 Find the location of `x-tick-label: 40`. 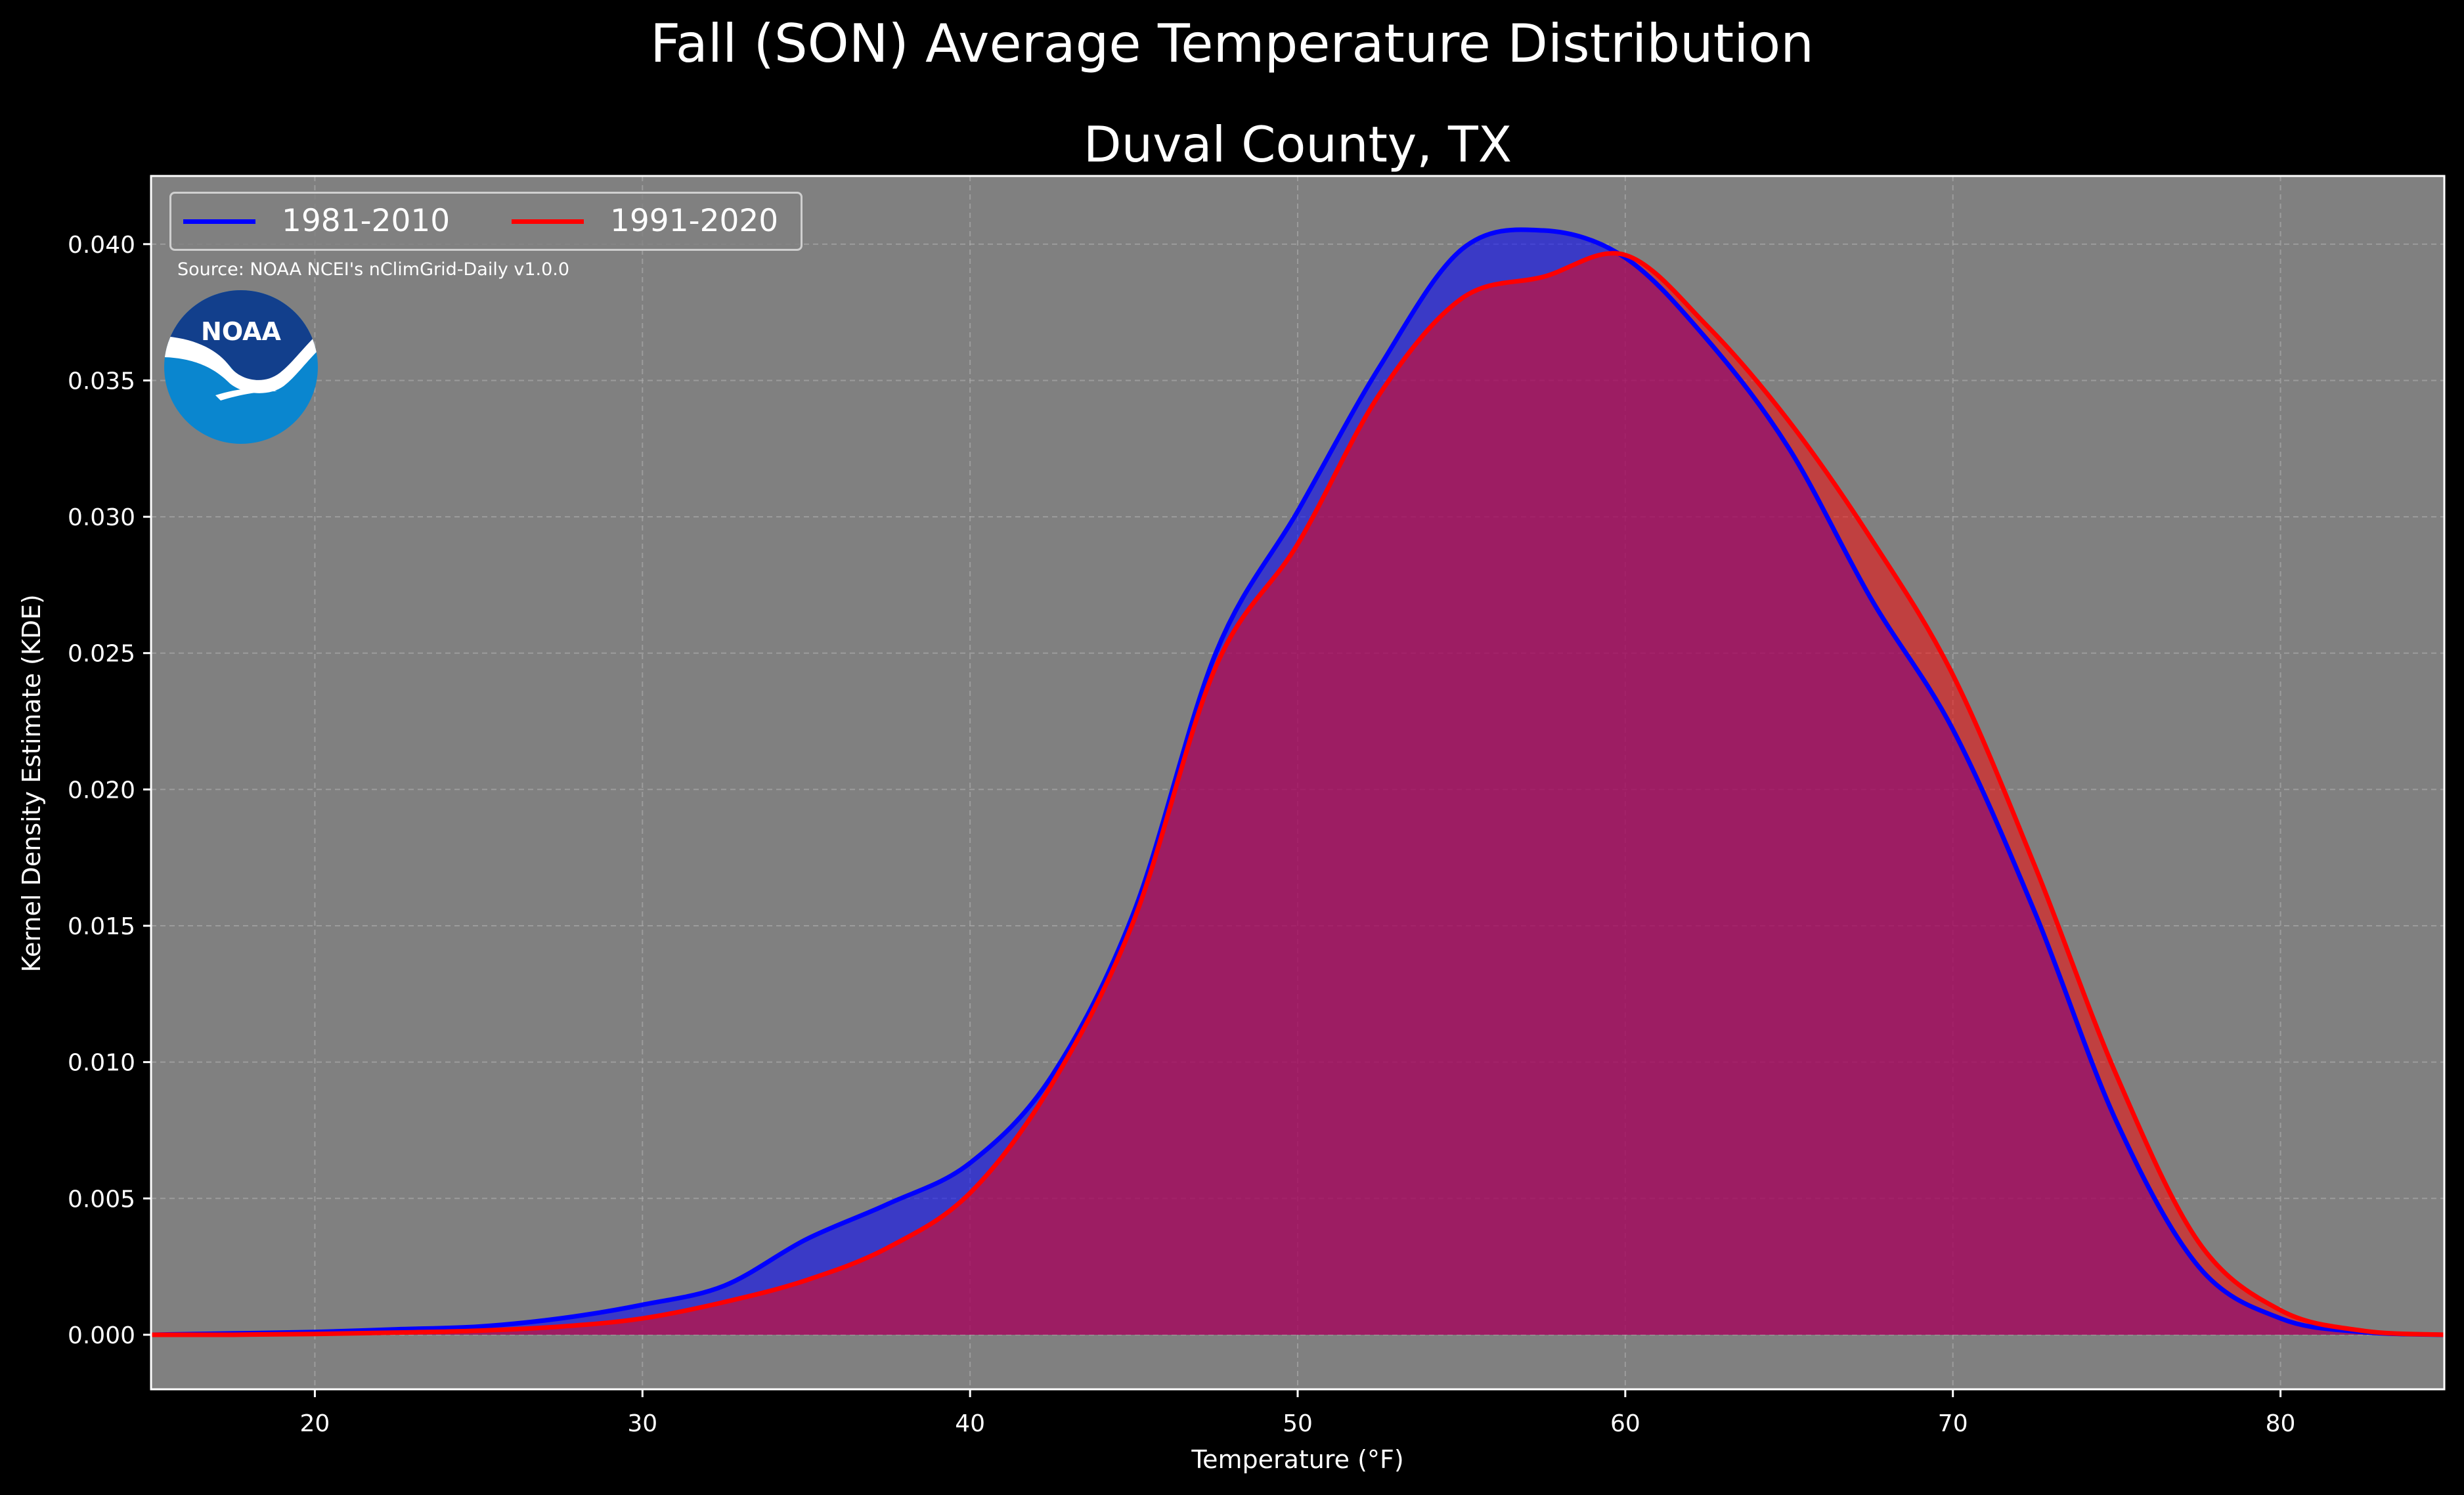

x-tick-label: 40 is located at coordinates (970, 1423).